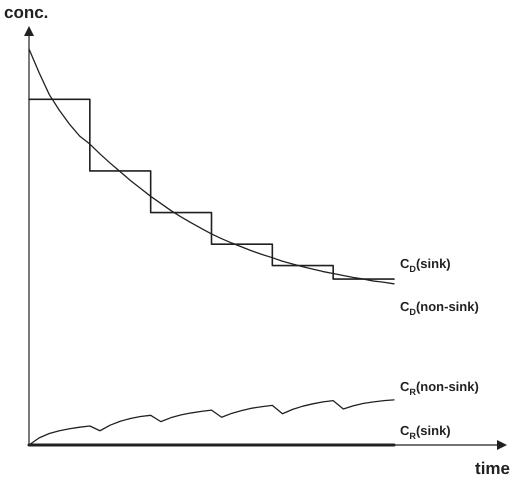 This screenshot has width=512, height=481. What do you see at coordinates (439, 388) in the screenshot?
I see `series-label: C$_{R}$(non-sink)` at bounding box center [439, 388].